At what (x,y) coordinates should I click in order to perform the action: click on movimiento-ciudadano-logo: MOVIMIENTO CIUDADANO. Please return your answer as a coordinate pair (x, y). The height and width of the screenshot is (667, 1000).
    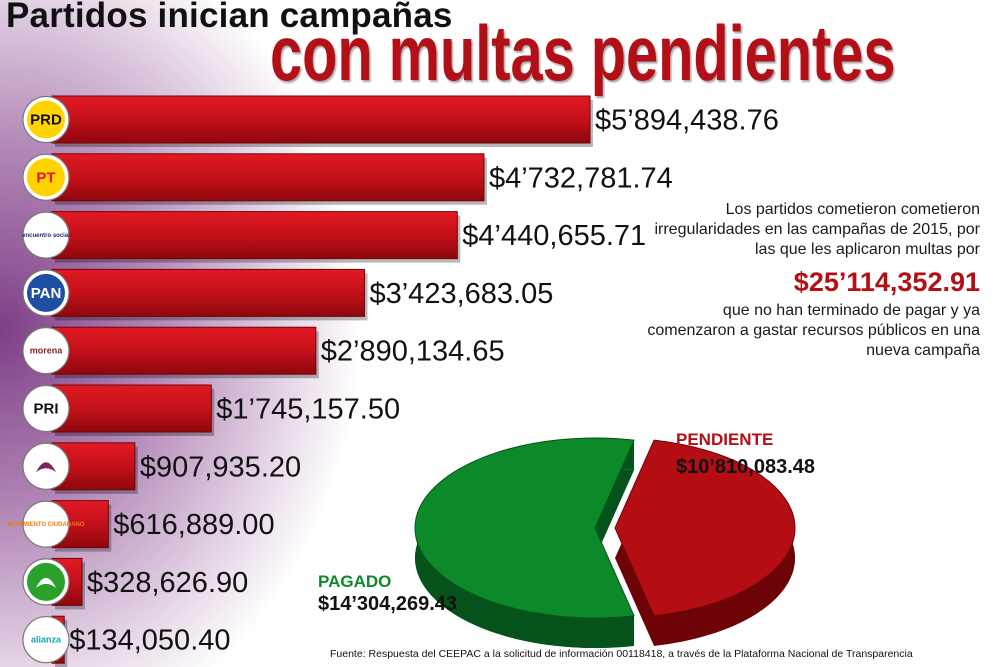
    Looking at the image, I should click on (46, 524).